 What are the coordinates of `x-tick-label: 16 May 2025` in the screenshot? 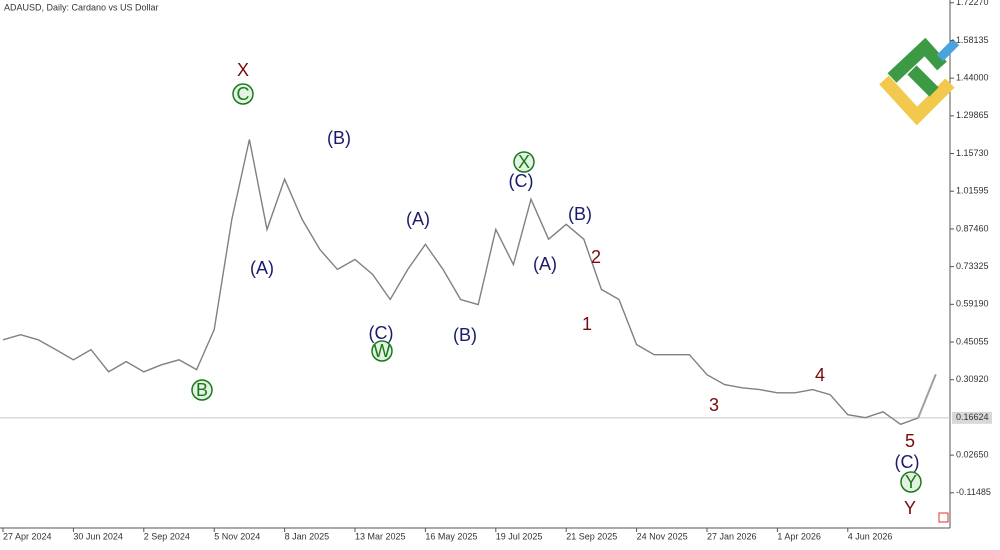 It's located at (451, 536).